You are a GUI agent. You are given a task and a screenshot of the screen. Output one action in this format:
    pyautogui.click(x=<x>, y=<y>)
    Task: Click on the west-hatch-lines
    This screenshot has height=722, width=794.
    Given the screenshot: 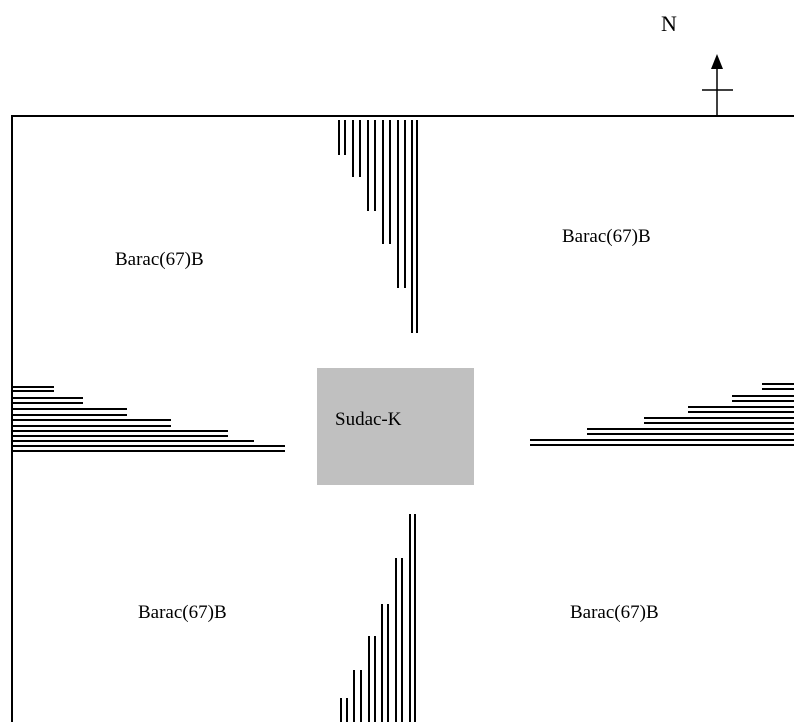 What is the action you would take?
    pyautogui.click(x=148, y=419)
    